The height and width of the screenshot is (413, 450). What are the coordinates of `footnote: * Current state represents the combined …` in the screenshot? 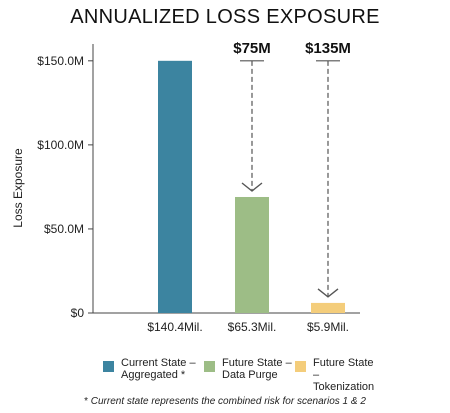 It's located at (225, 401).